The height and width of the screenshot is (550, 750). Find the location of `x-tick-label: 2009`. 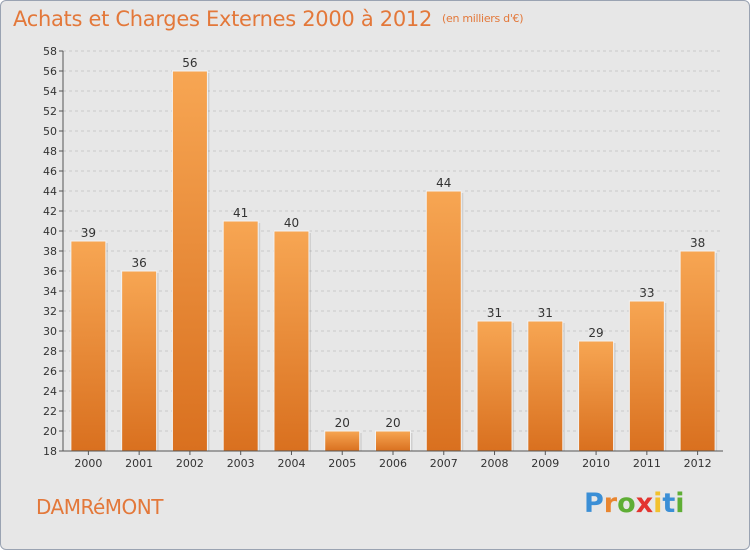

x-tick-label: 2009 is located at coordinates (545, 463).